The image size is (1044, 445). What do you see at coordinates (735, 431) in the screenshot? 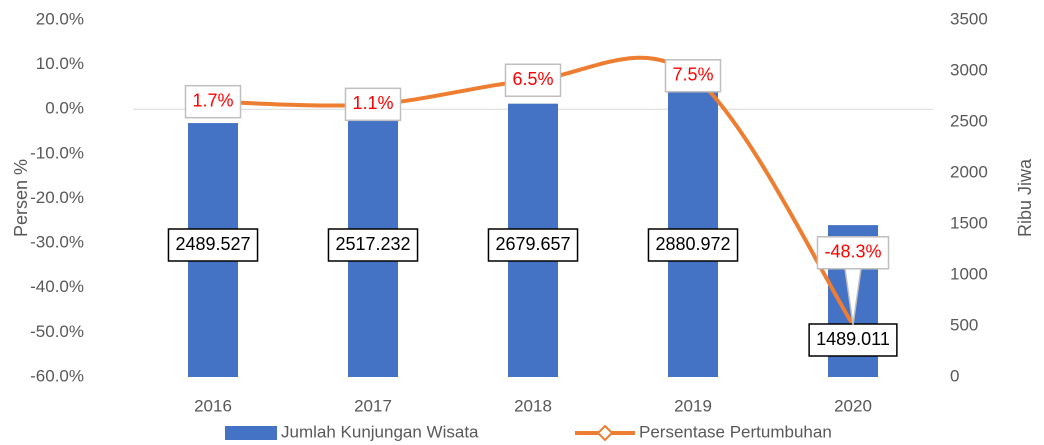
I see `legend-label: Persentase Pertumbuhan` at bounding box center [735, 431].